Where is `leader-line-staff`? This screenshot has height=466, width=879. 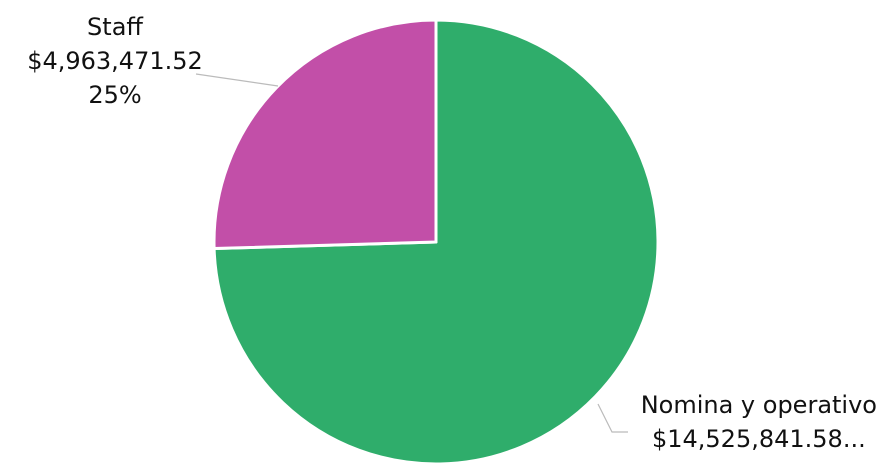 leader-line-staff is located at coordinates (237, 80).